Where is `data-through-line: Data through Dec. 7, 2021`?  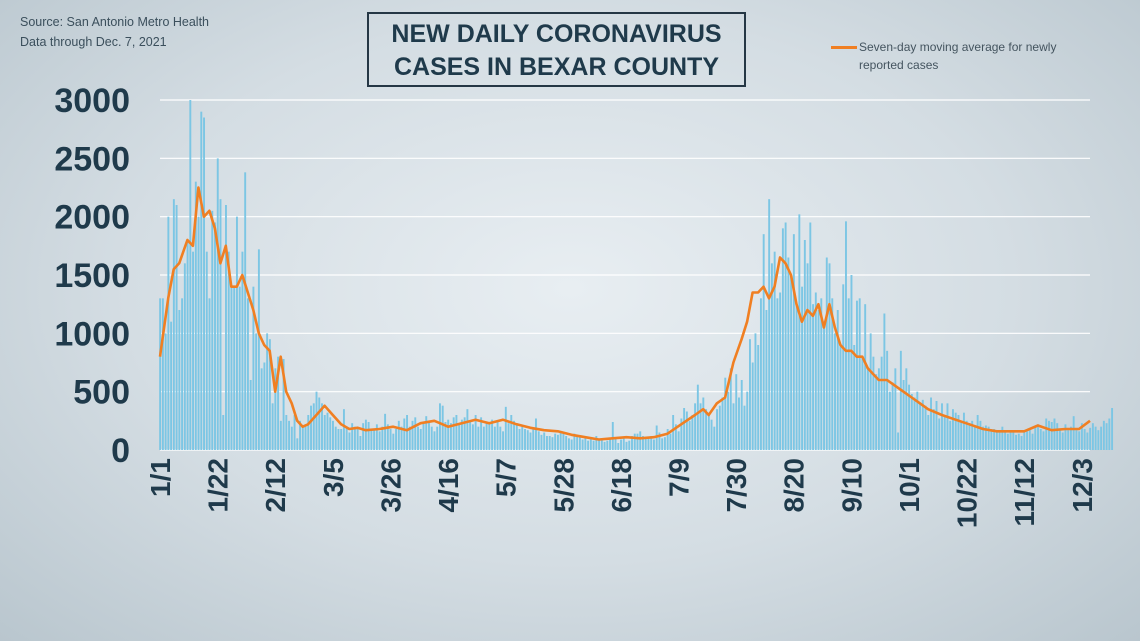
data-through-line: Data through Dec. 7, 2021 is located at coordinates (93, 42).